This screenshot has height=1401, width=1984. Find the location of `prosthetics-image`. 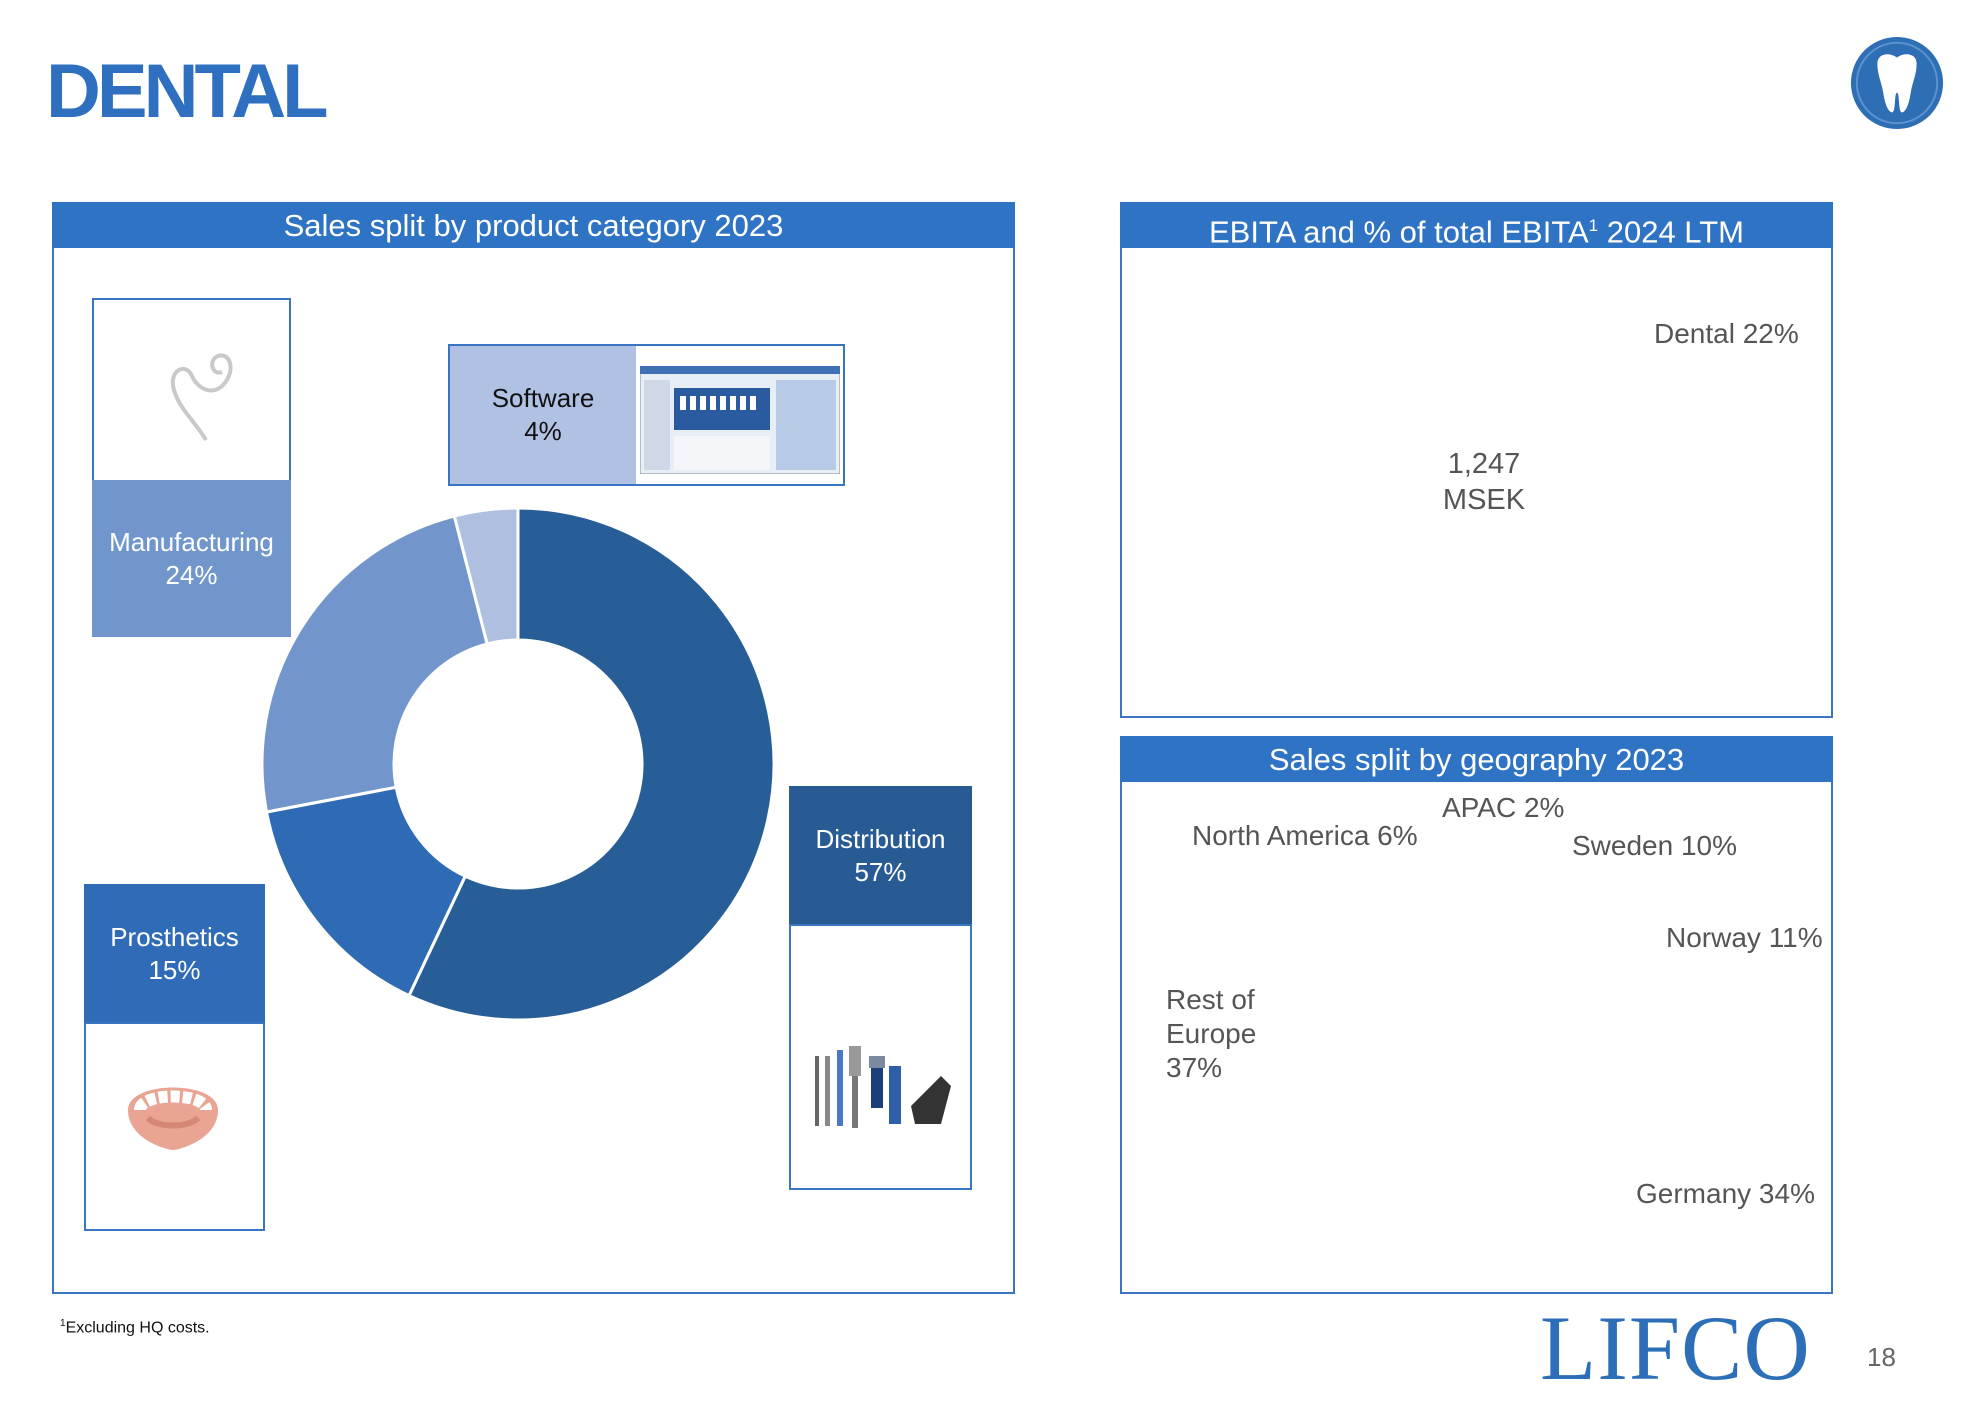

prosthetics-image is located at coordinates (174, 1126).